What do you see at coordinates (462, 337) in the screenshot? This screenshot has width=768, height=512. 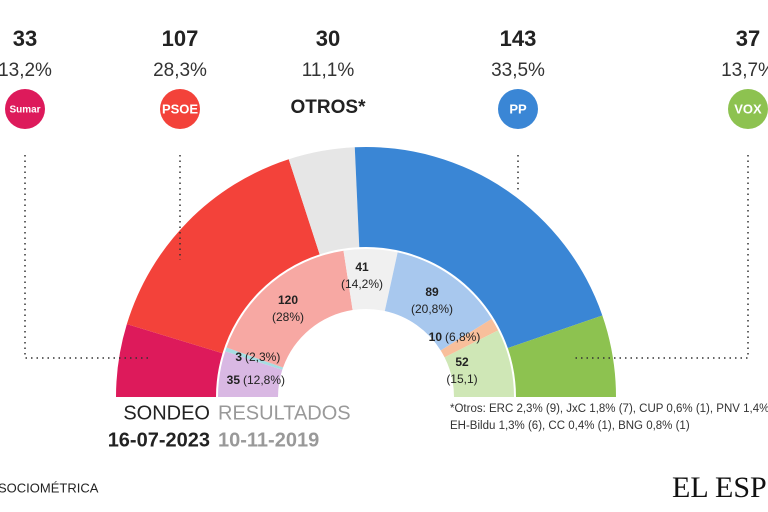 I see `share-label: (6,8%)` at bounding box center [462, 337].